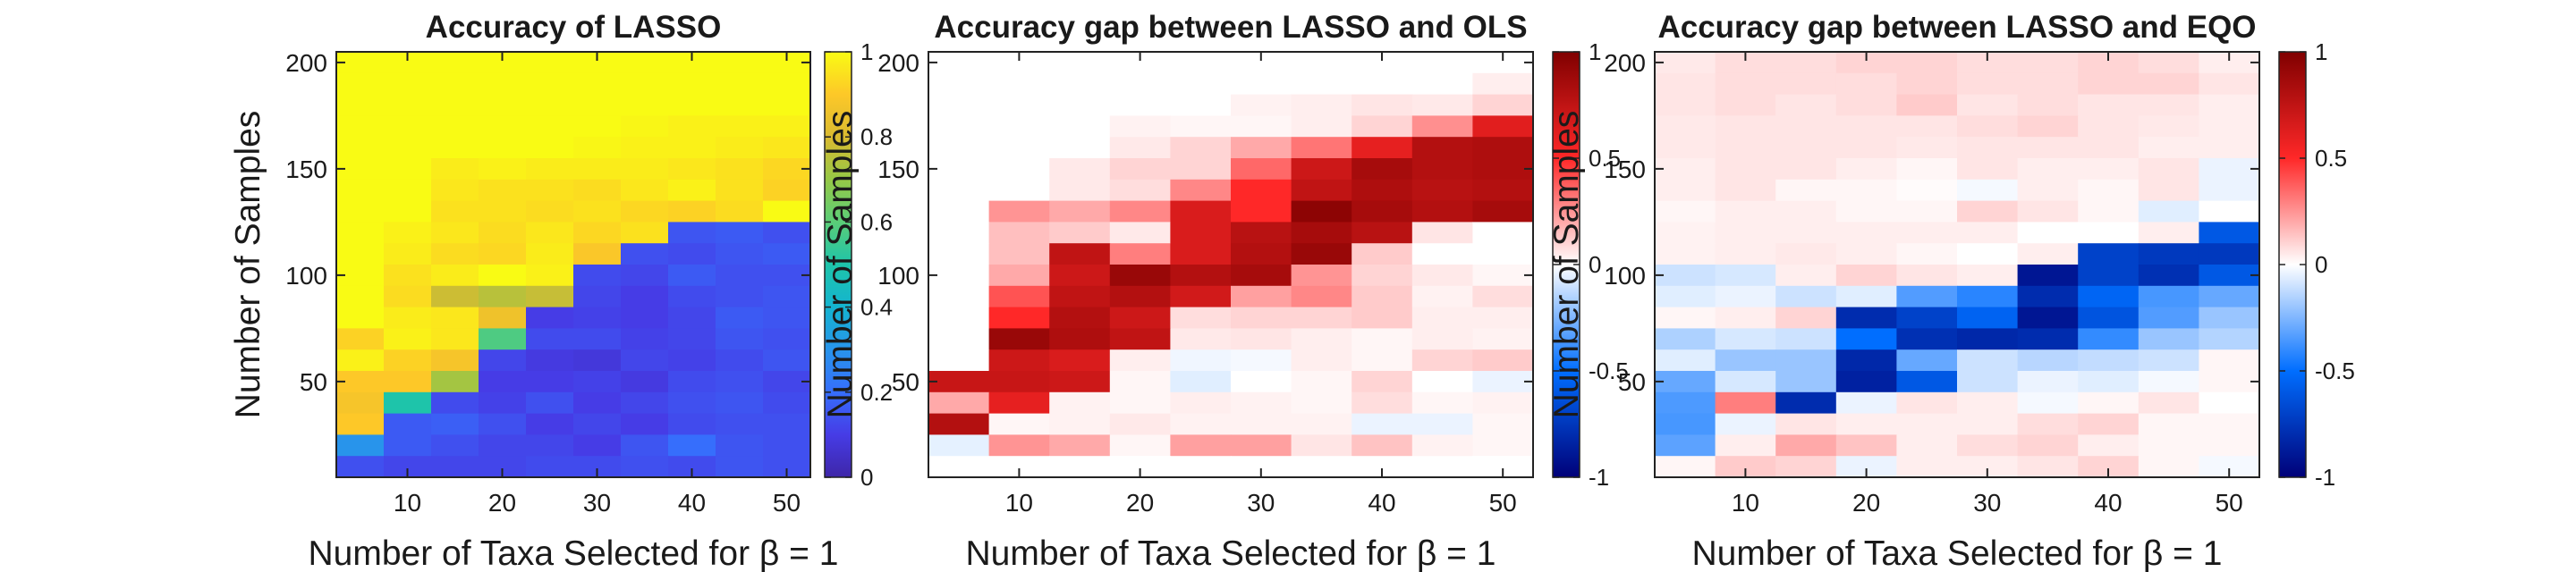 This screenshot has width=2576, height=572. Describe the element at coordinates (905, 382) in the screenshot. I see `y-tick-label: 50` at that location.